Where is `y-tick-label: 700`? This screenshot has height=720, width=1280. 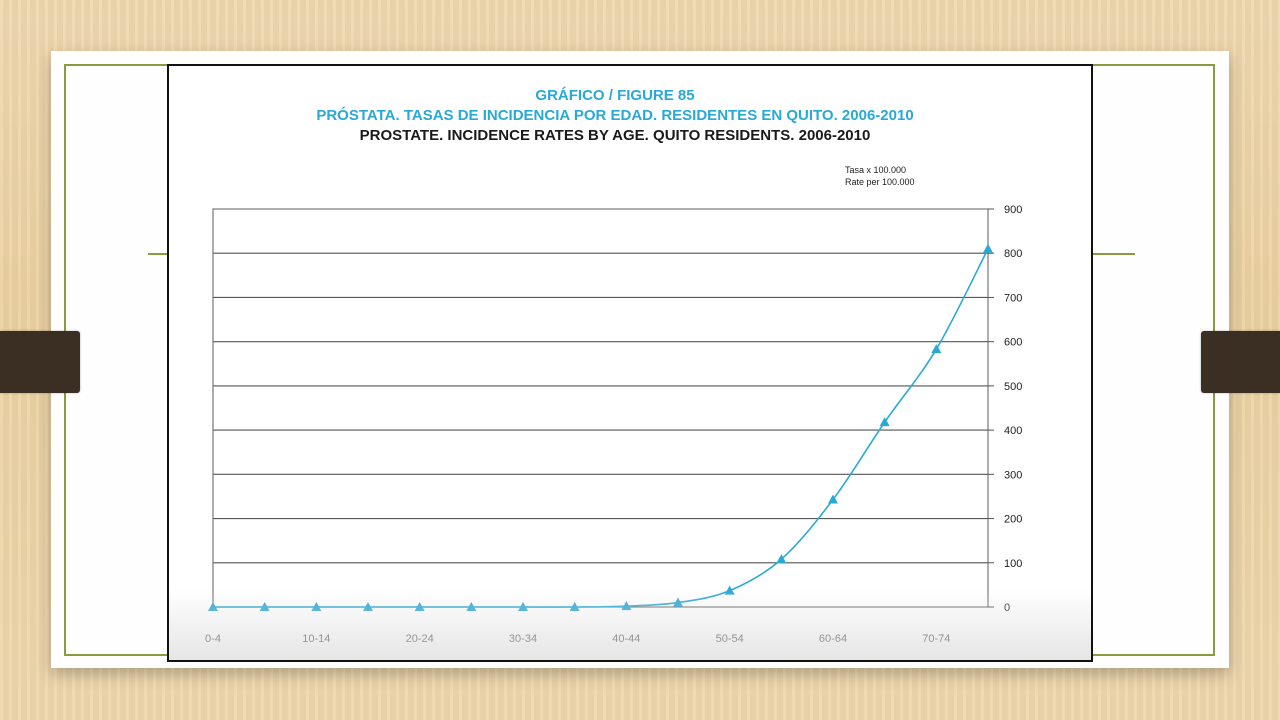 y-tick-label: 700 is located at coordinates (1013, 298).